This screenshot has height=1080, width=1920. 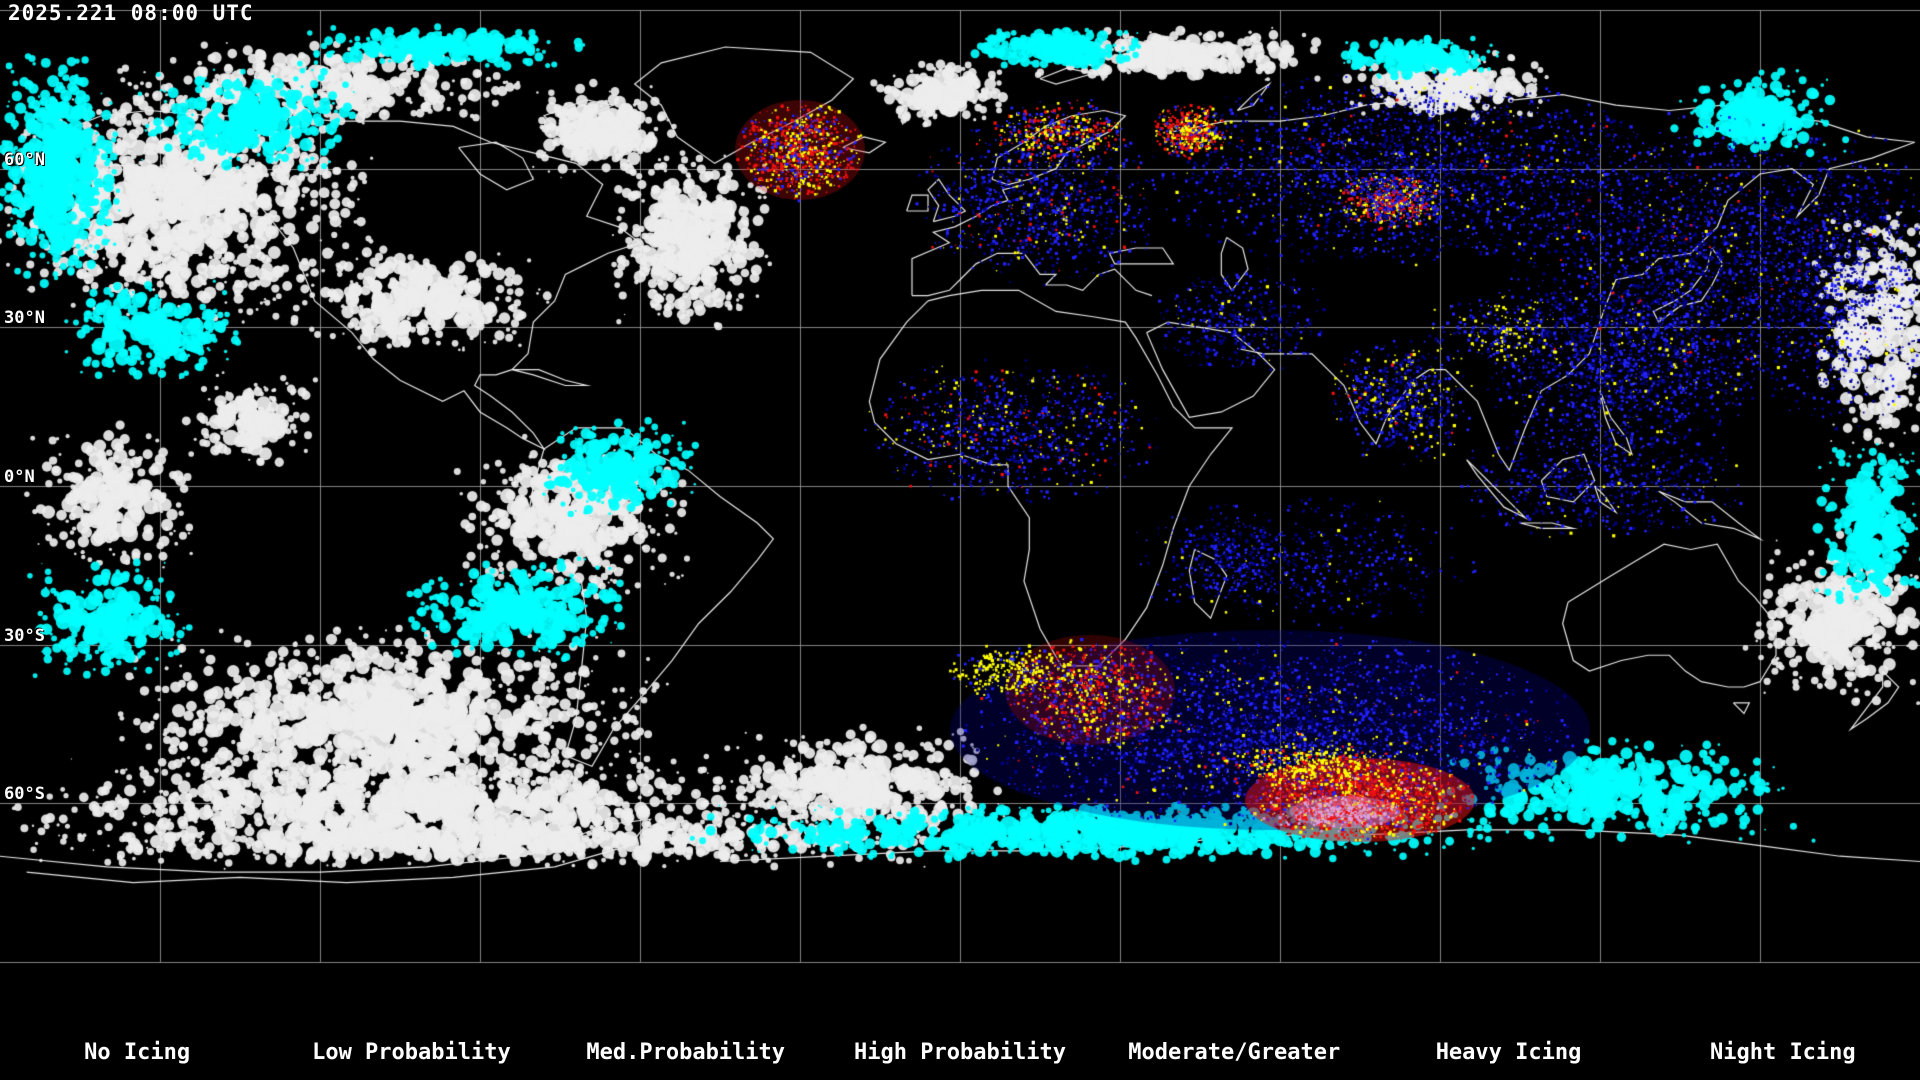 What do you see at coordinates (24, 318) in the screenshot?
I see `lat-label-30n: 30°N` at bounding box center [24, 318].